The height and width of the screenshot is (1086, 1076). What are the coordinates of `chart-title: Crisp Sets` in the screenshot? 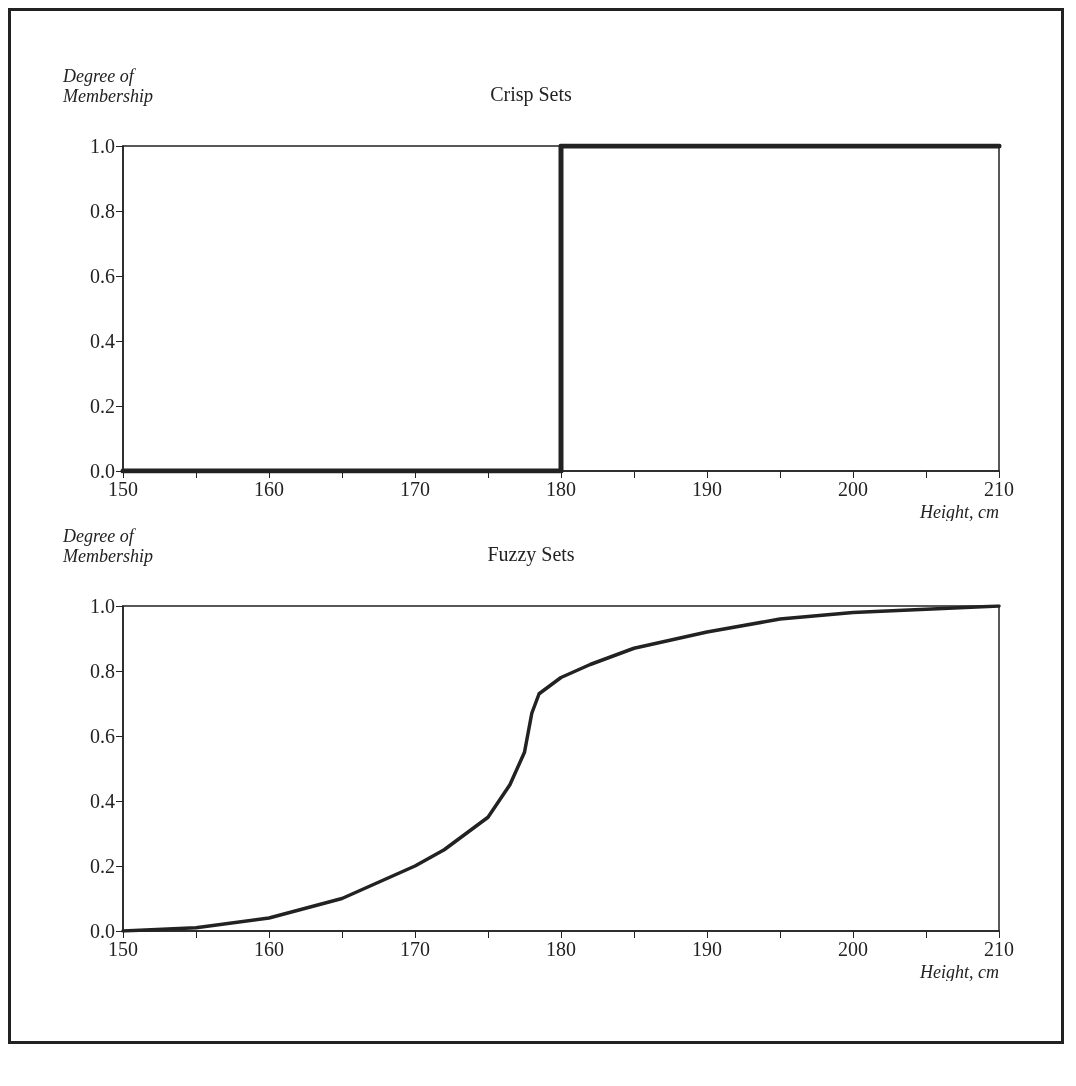 It's located at (531, 94).